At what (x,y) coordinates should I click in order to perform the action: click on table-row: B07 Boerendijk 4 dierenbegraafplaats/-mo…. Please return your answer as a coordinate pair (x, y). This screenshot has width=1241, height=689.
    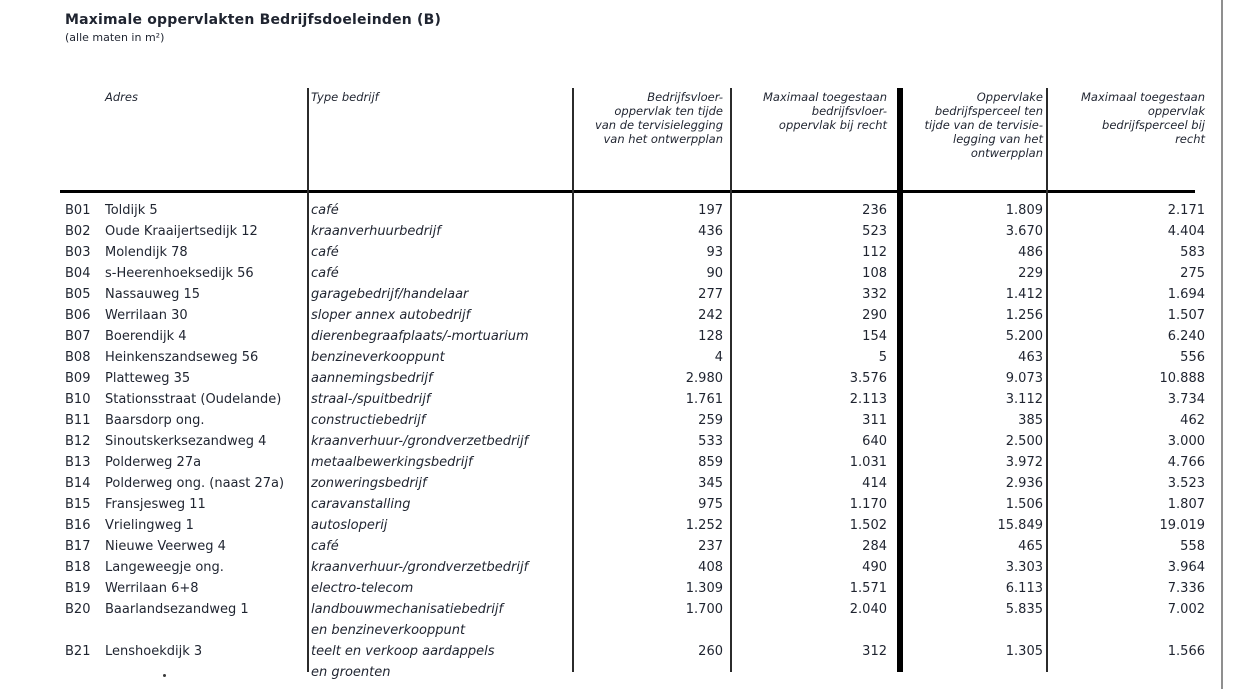
    Looking at the image, I should click on (635, 336).